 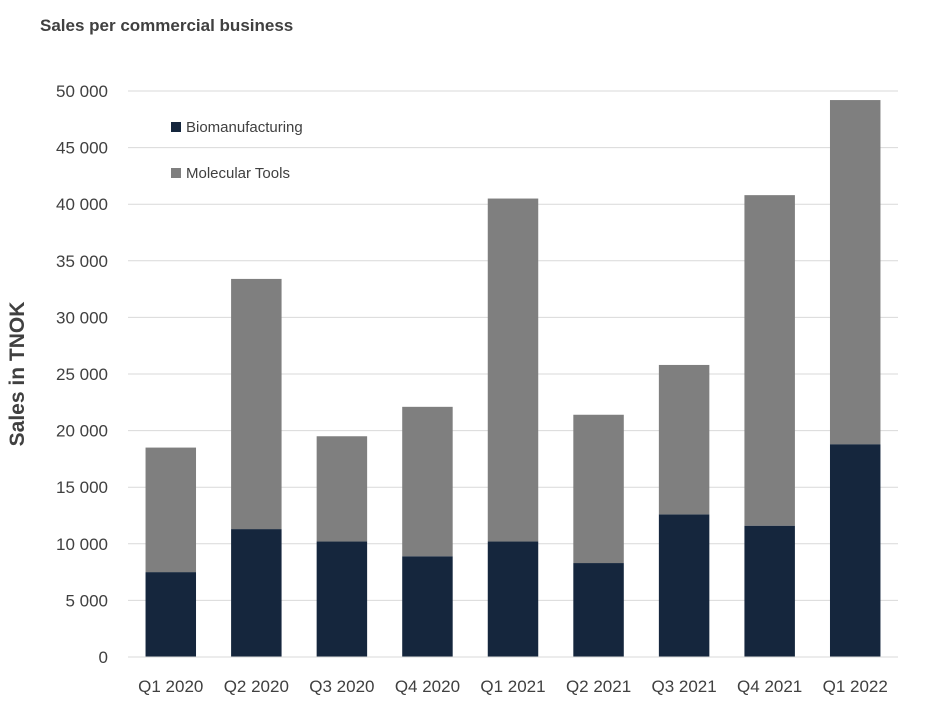 What do you see at coordinates (86, 600) in the screenshot?
I see `y-tick-label: 5 000` at bounding box center [86, 600].